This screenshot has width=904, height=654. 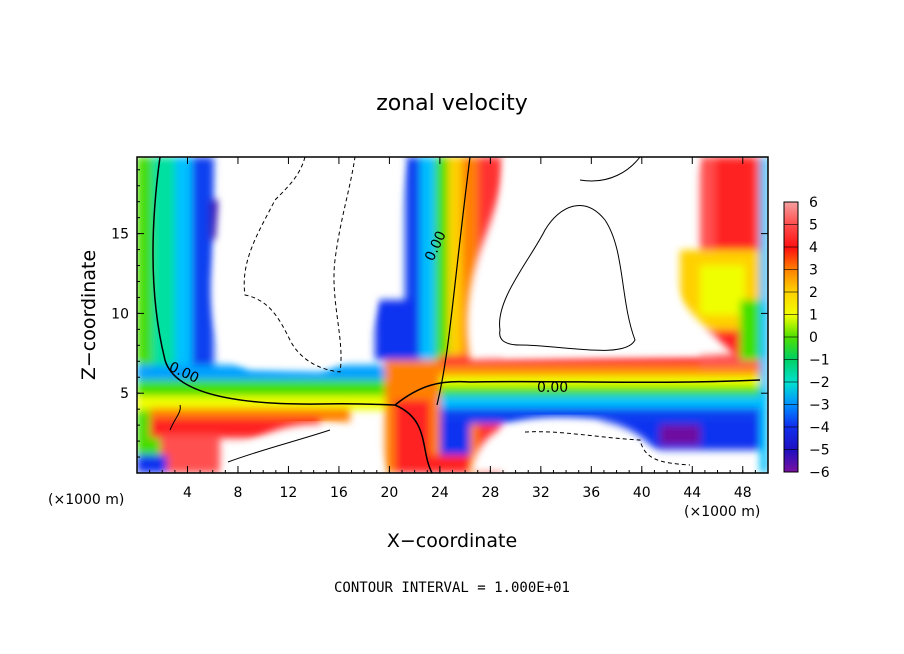 I want to click on x-tick-label: 24, so click(x=440, y=493).